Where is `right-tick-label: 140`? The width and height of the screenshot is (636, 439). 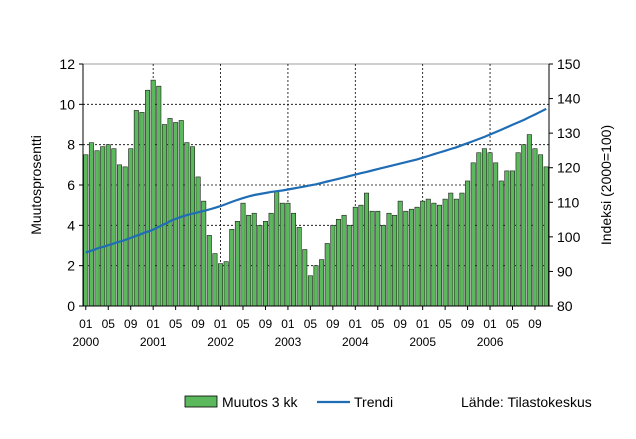 right-tick-label: 140 is located at coordinates (569, 99).